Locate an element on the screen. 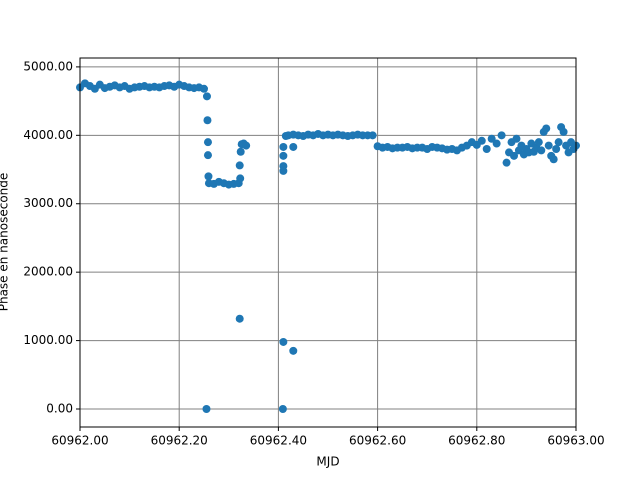 The image size is (640, 480). y-tick-label: 3000.00 is located at coordinates (48, 203).